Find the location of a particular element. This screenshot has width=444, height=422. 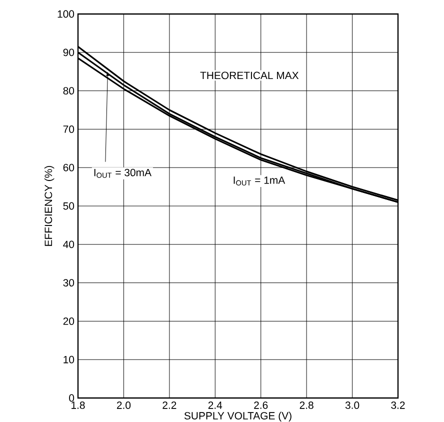

y-tick-label: 10 is located at coordinates (69, 360).